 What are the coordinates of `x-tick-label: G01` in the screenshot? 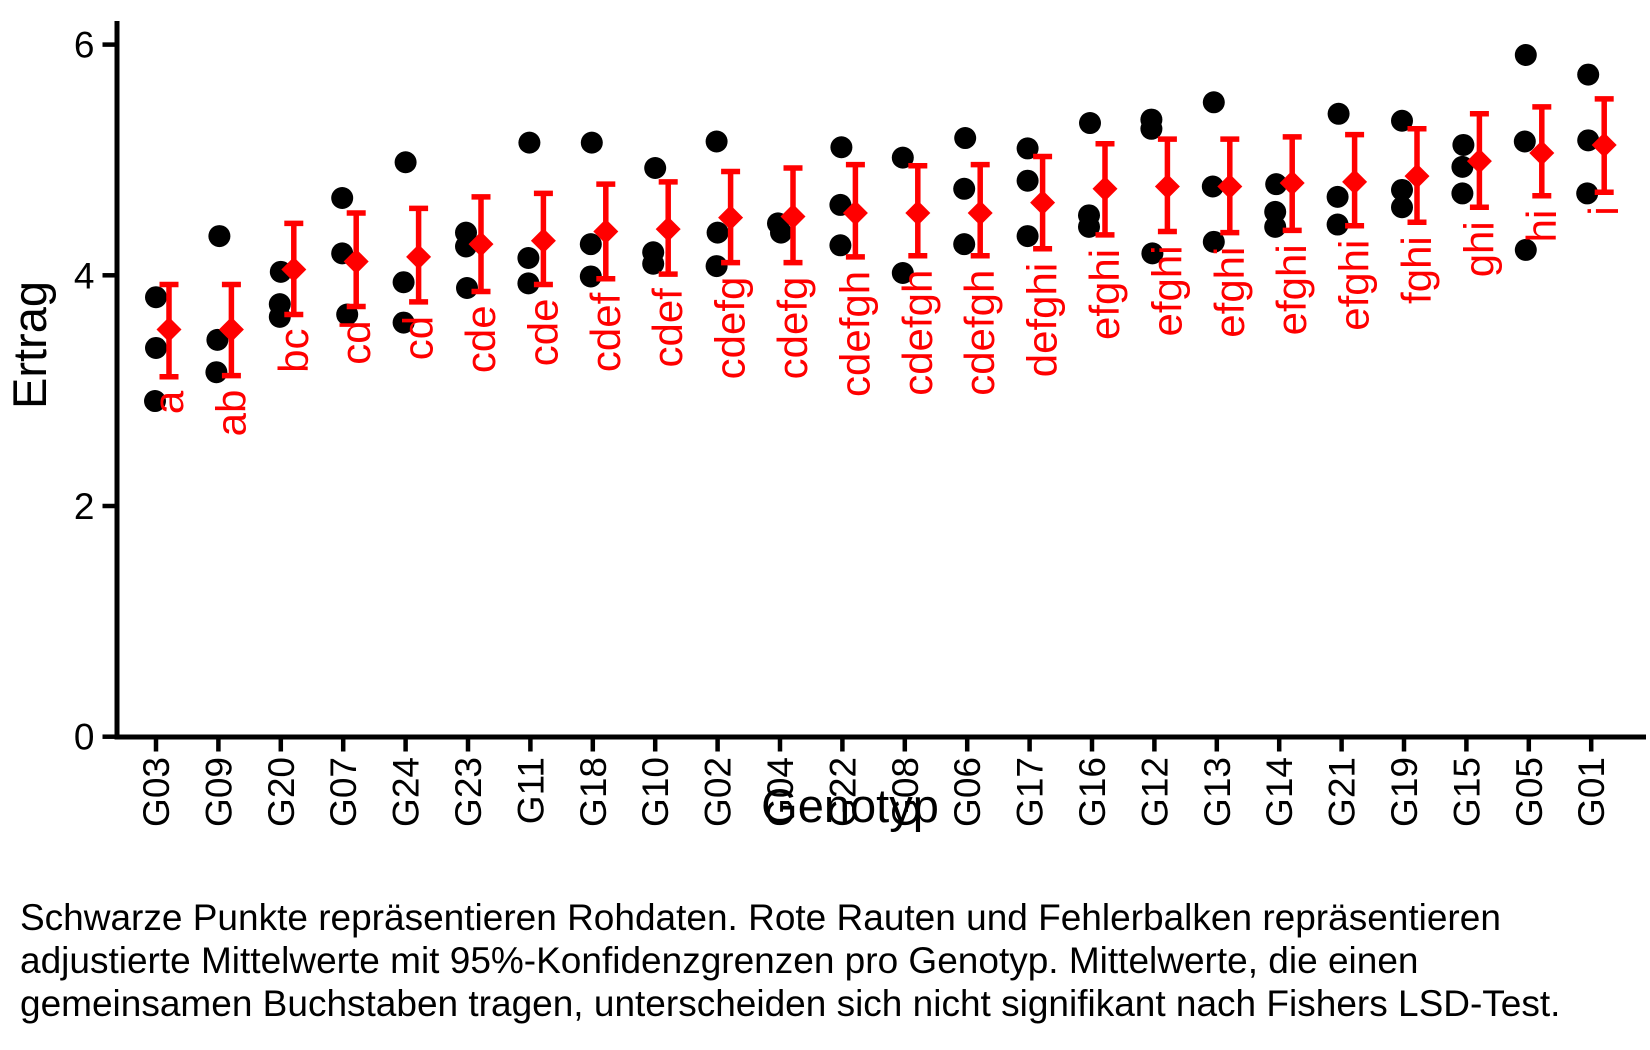 It's located at (1591, 792).